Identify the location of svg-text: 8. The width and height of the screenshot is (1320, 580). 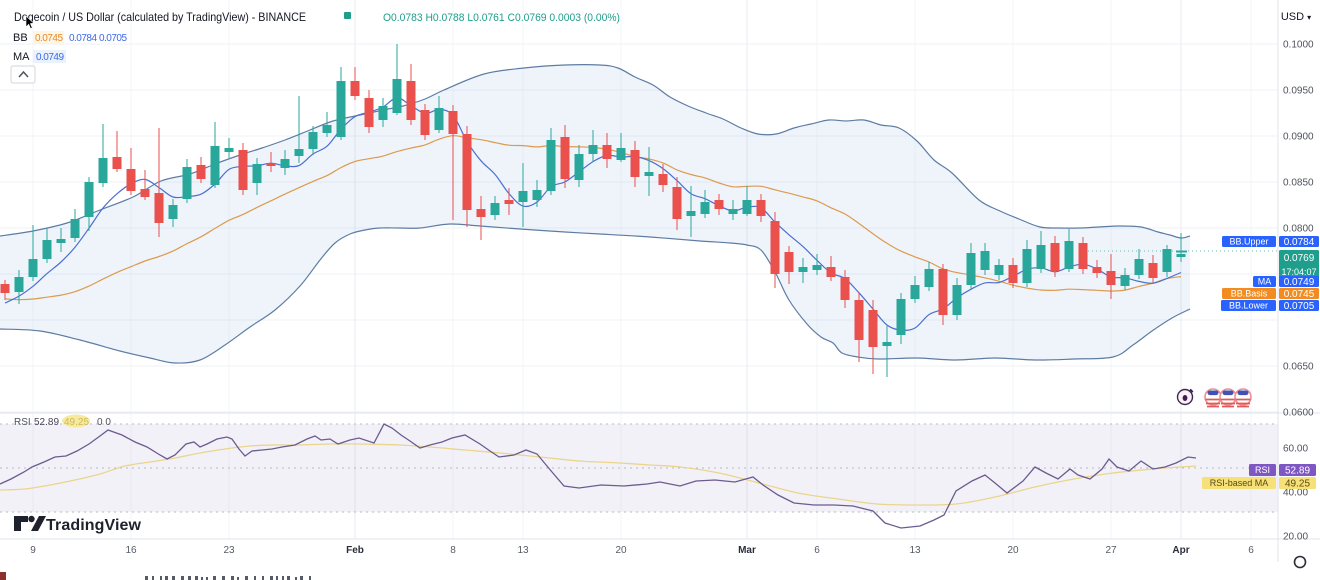
(453, 550).